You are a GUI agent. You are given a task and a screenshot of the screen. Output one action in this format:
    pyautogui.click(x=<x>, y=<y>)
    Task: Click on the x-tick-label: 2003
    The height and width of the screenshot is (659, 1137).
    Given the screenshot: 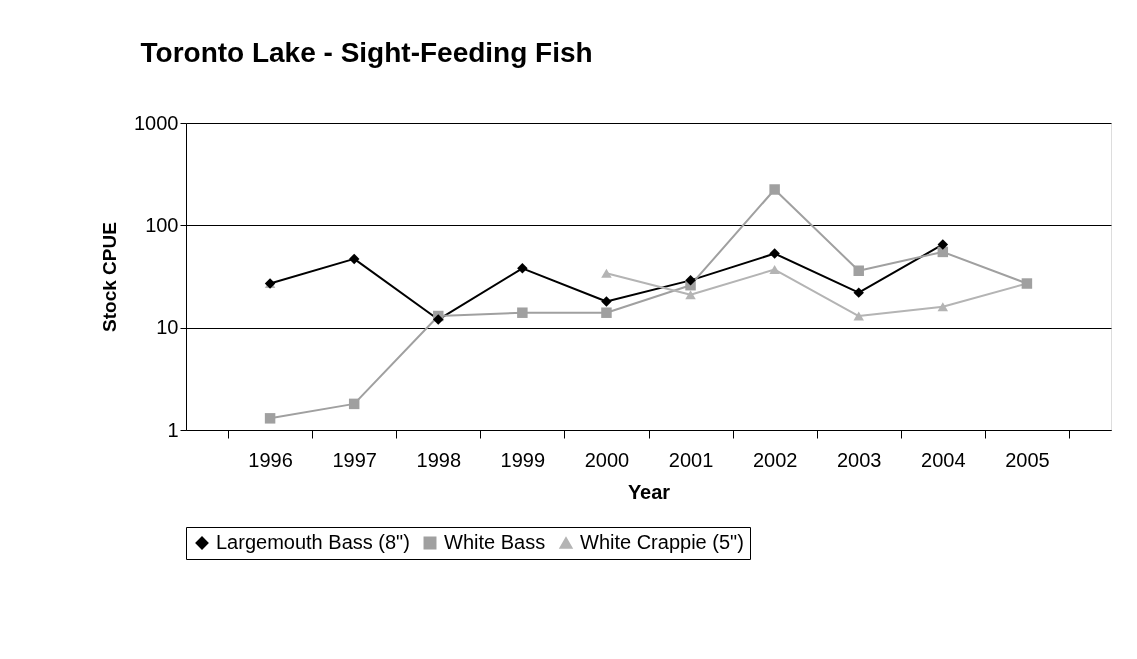 What is the action you would take?
    pyautogui.click(x=859, y=459)
    